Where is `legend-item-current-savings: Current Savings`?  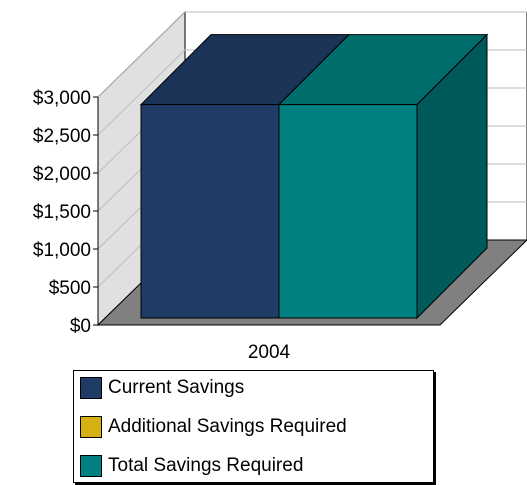 legend-item-current-savings: Current Savings is located at coordinates (162, 388).